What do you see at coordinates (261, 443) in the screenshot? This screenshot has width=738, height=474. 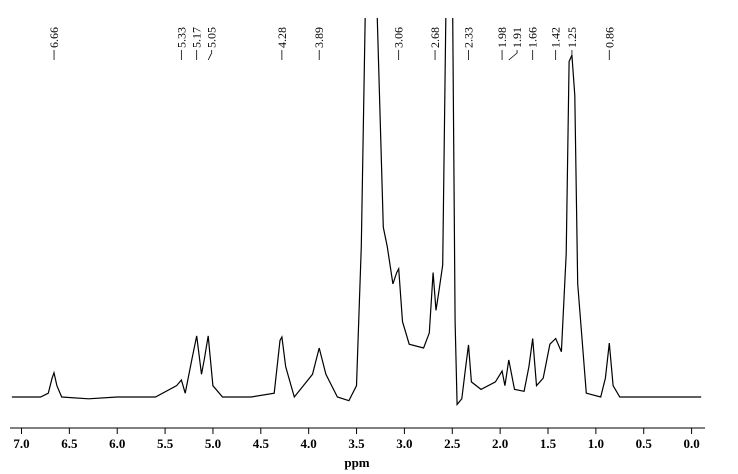 I see `x-tick-label: 4.5` at bounding box center [261, 443].